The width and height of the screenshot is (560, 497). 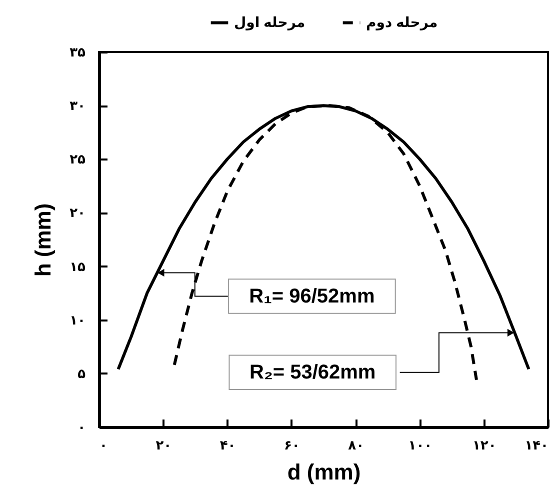 I want to click on y-tick-label: ۳۰, so click(x=78, y=106).